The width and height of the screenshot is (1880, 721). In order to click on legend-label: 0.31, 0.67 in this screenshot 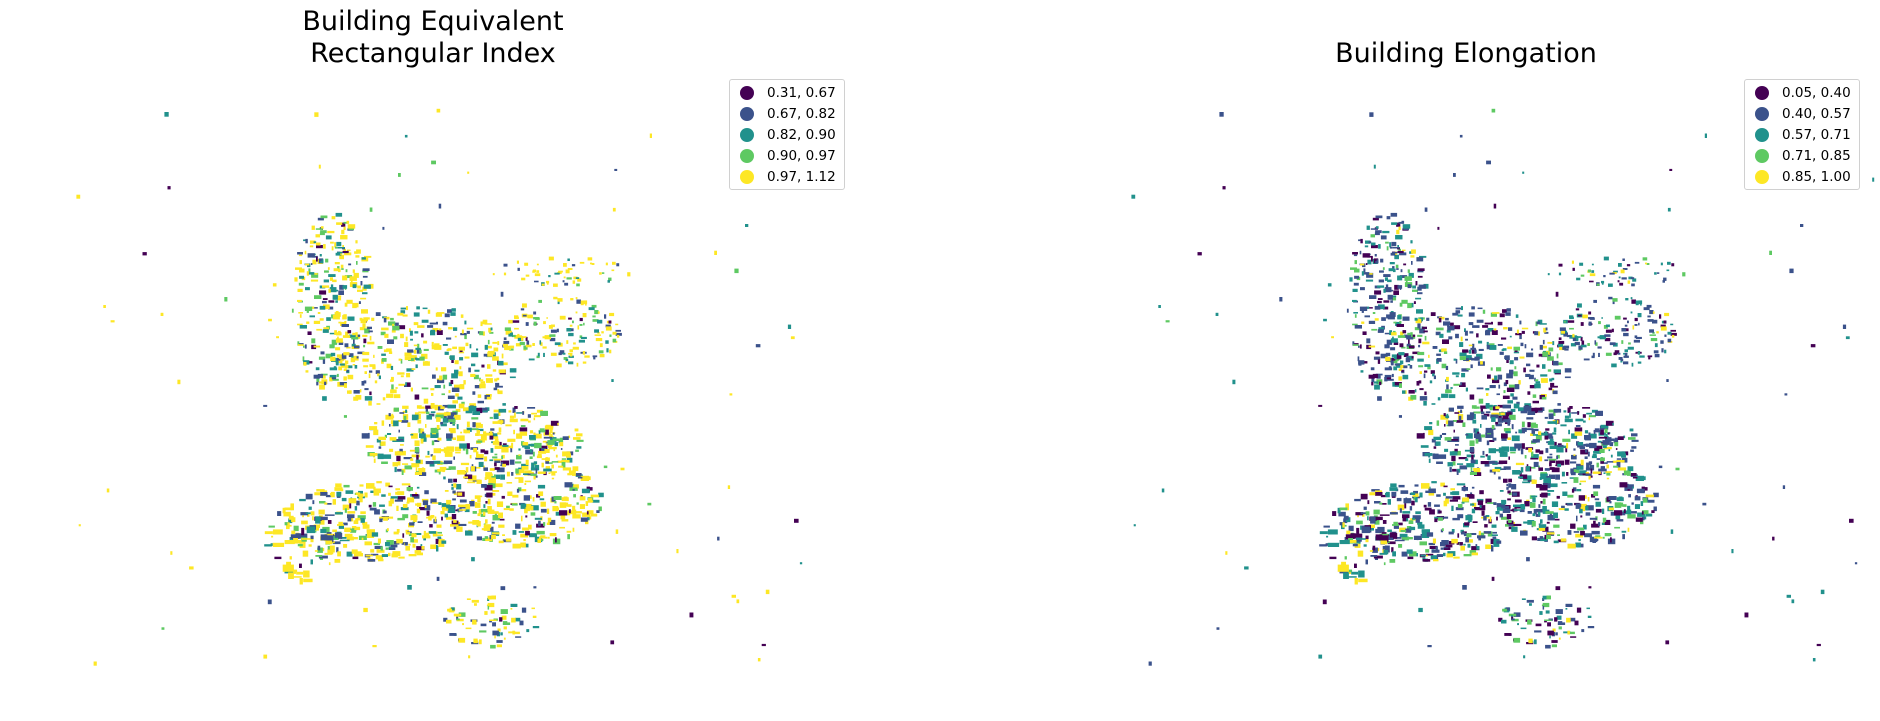, I will do `click(801, 92)`.